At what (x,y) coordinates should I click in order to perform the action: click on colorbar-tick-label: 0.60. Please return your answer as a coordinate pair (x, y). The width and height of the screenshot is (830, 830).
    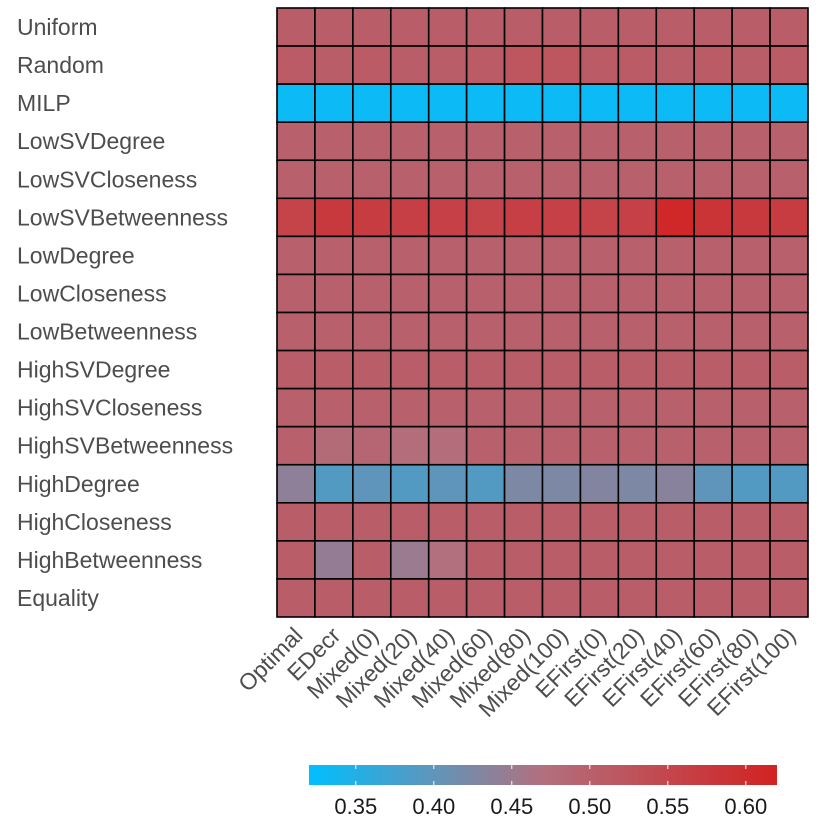
    Looking at the image, I should click on (745, 806).